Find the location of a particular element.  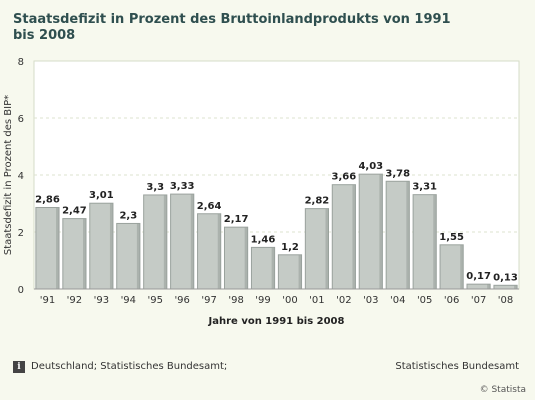

x-tick-label: '97 is located at coordinates (208, 300).